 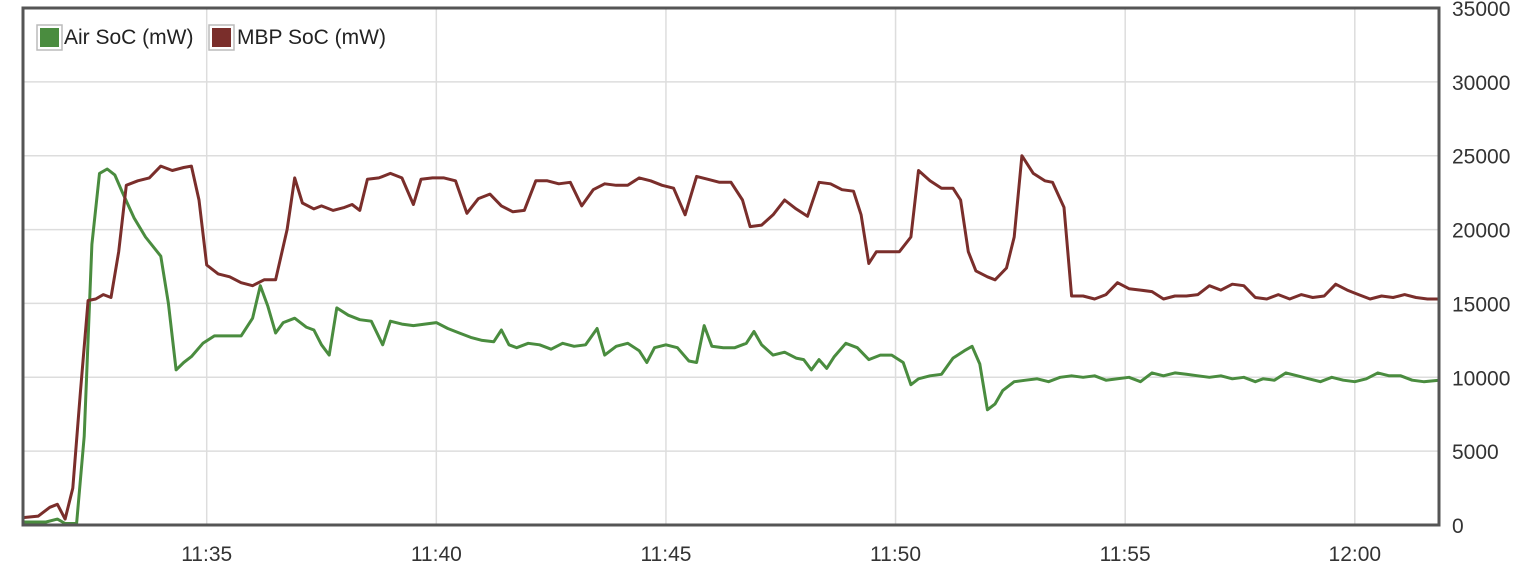 What do you see at coordinates (1125, 554) in the screenshot?
I see `x-tick-label: 11:55` at bounding box center [1125, 554].